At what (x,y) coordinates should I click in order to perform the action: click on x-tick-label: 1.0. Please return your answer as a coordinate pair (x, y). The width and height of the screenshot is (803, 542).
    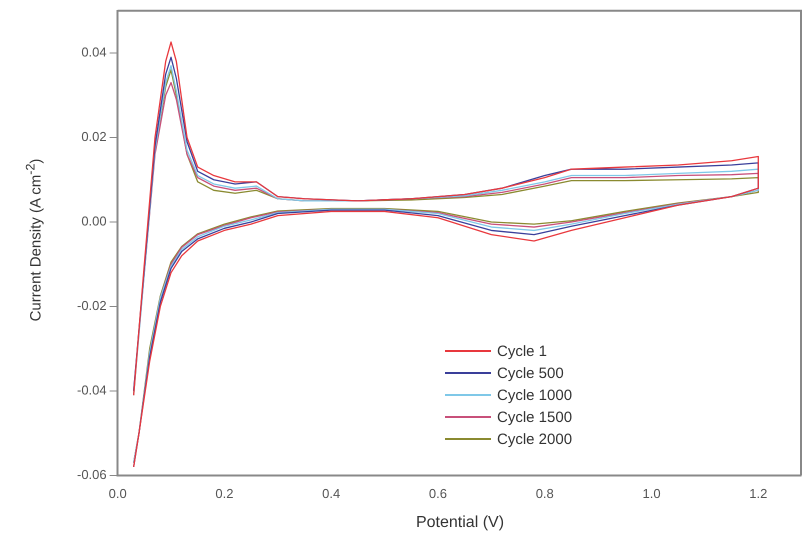
    Looking at the image, I should click on (651, 493).